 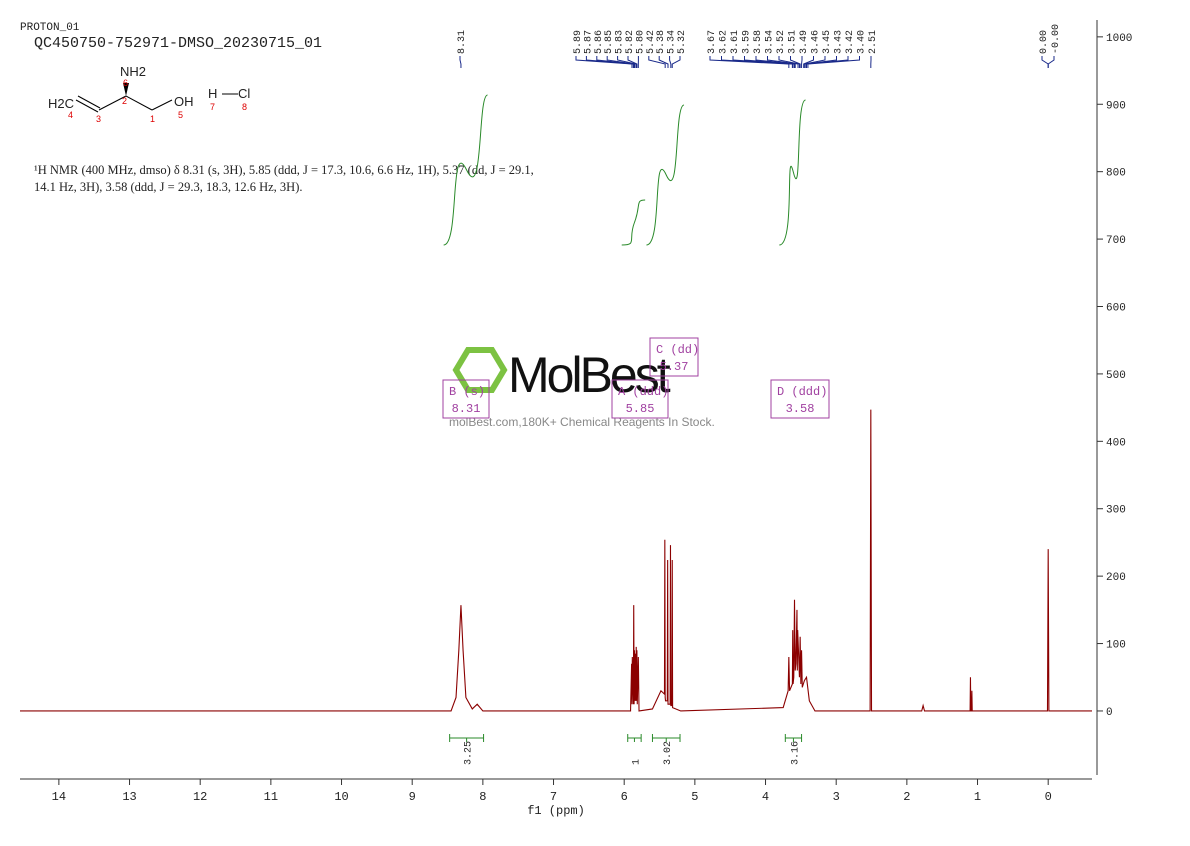 I want to click on peak-label: 5.83, so click(x=620, y=42).